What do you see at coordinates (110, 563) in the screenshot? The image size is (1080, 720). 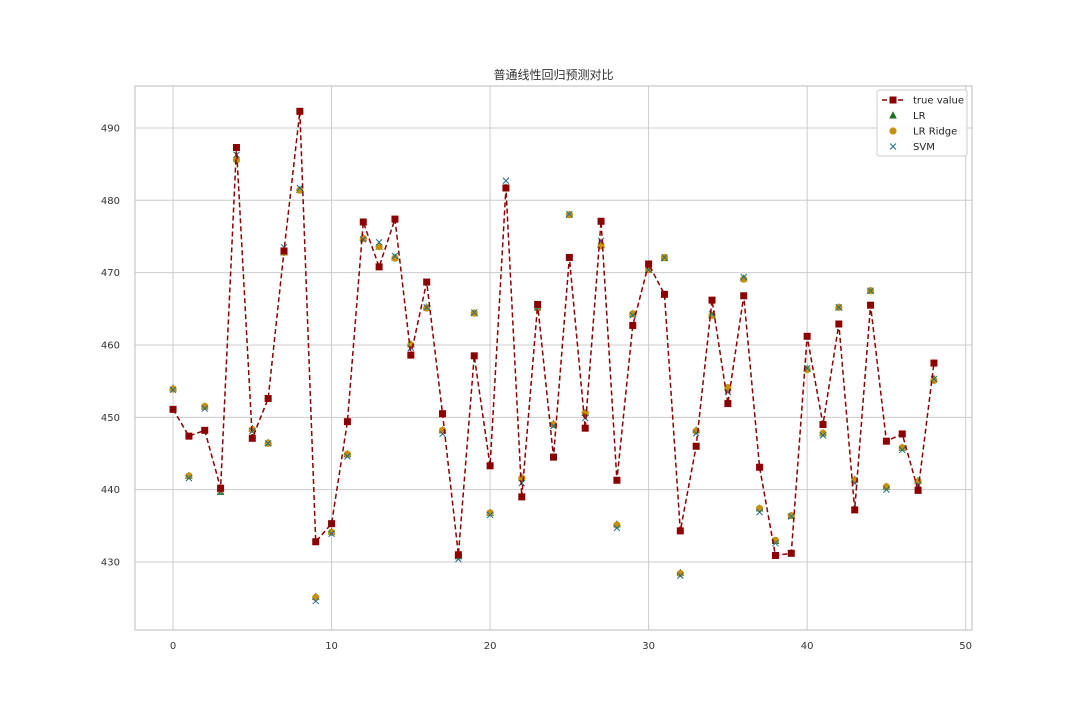 I see `y-tick-label: 430` at bounding box center [110, 563].